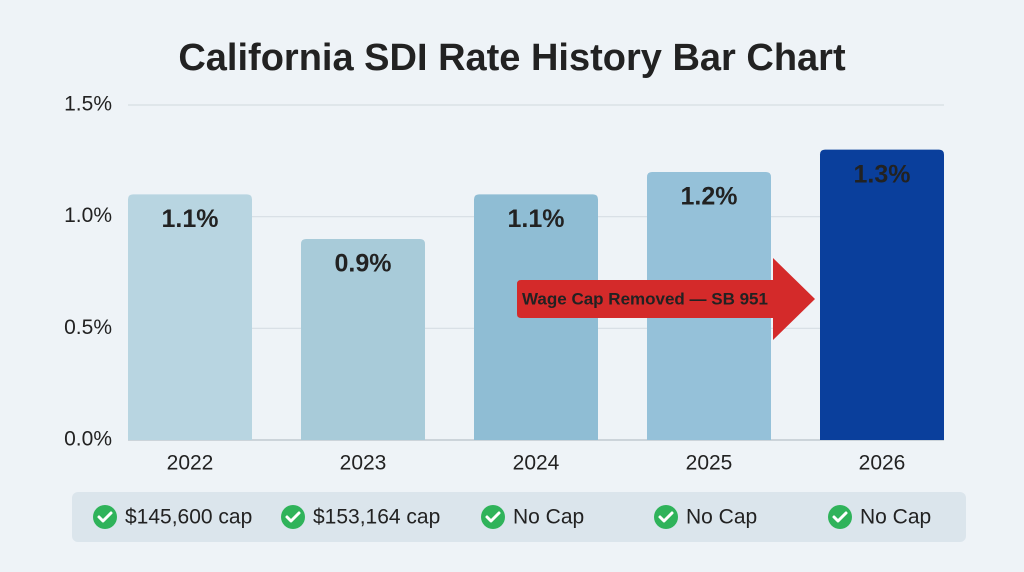  I want to click on y-tick-label: 1.5%, so click(88, 104).